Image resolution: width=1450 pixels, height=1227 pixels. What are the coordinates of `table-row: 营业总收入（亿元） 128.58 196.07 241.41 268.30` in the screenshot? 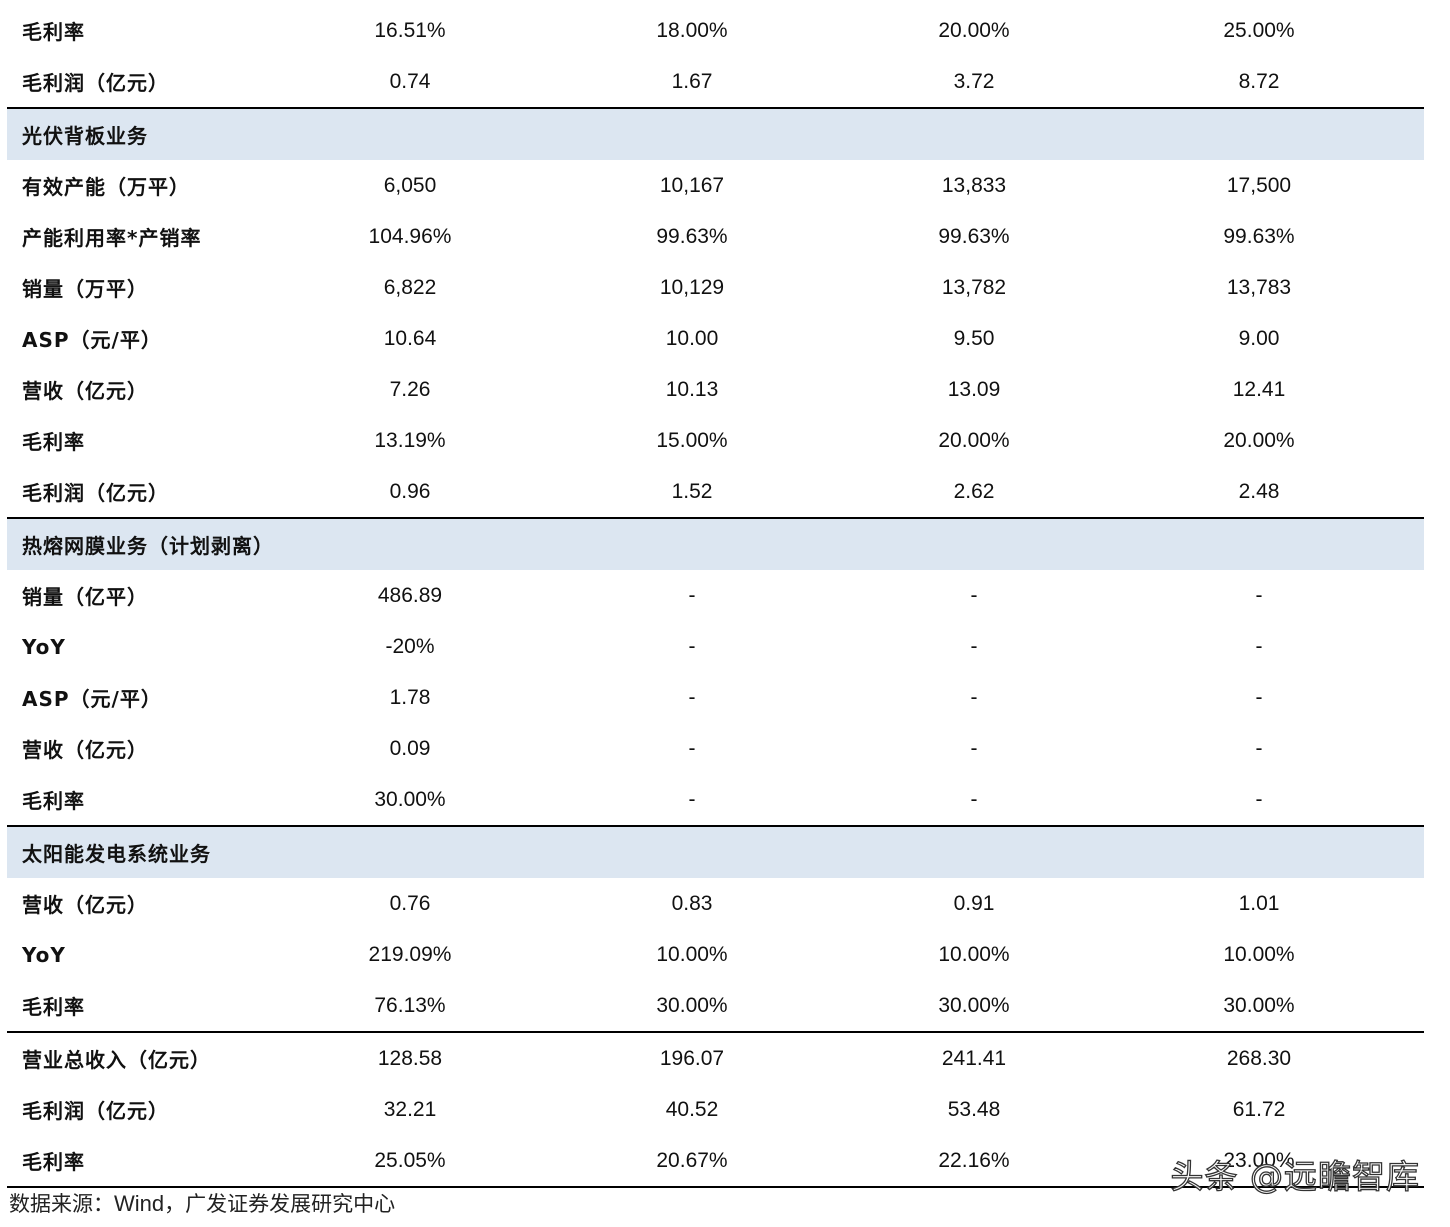 It's located at (715, 1057).